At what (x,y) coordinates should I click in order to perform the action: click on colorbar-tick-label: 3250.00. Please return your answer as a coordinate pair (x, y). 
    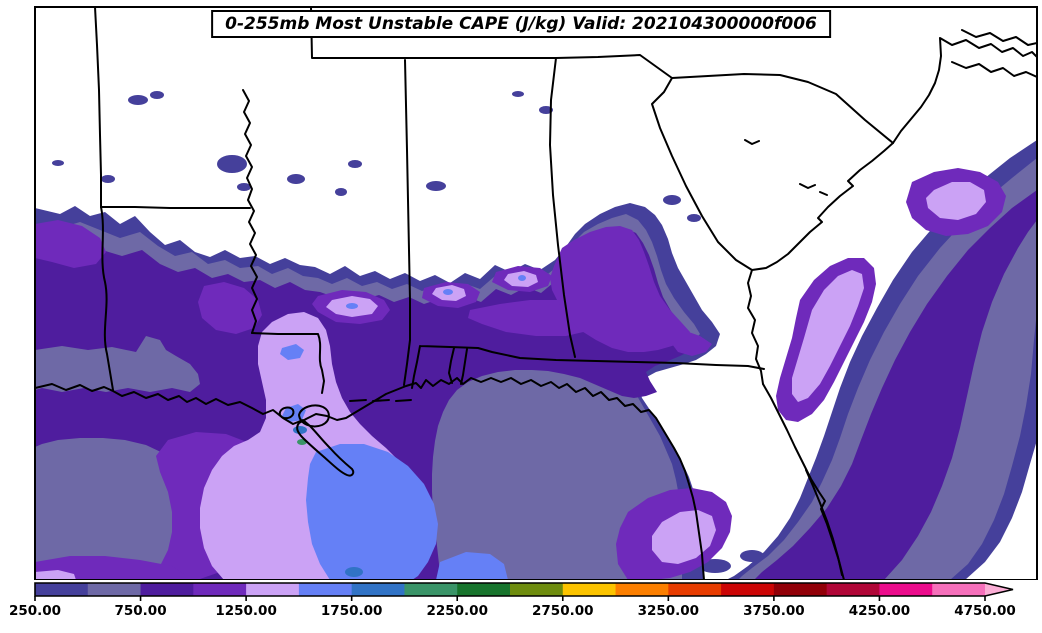
    Looking at the image, I should click on (669, 611).